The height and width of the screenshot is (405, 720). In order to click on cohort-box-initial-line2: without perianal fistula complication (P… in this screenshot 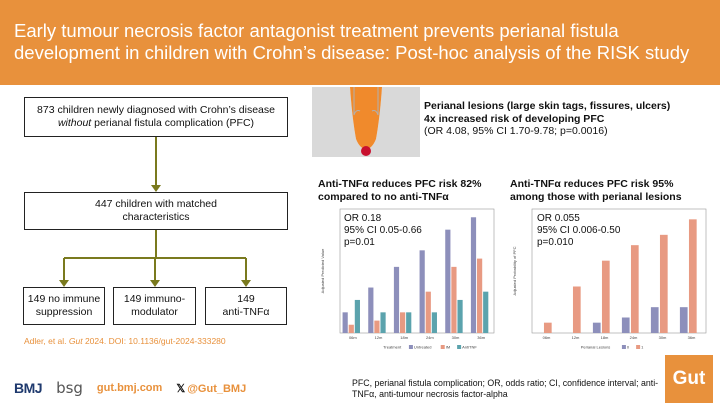, I will do `click(156, 123)`.